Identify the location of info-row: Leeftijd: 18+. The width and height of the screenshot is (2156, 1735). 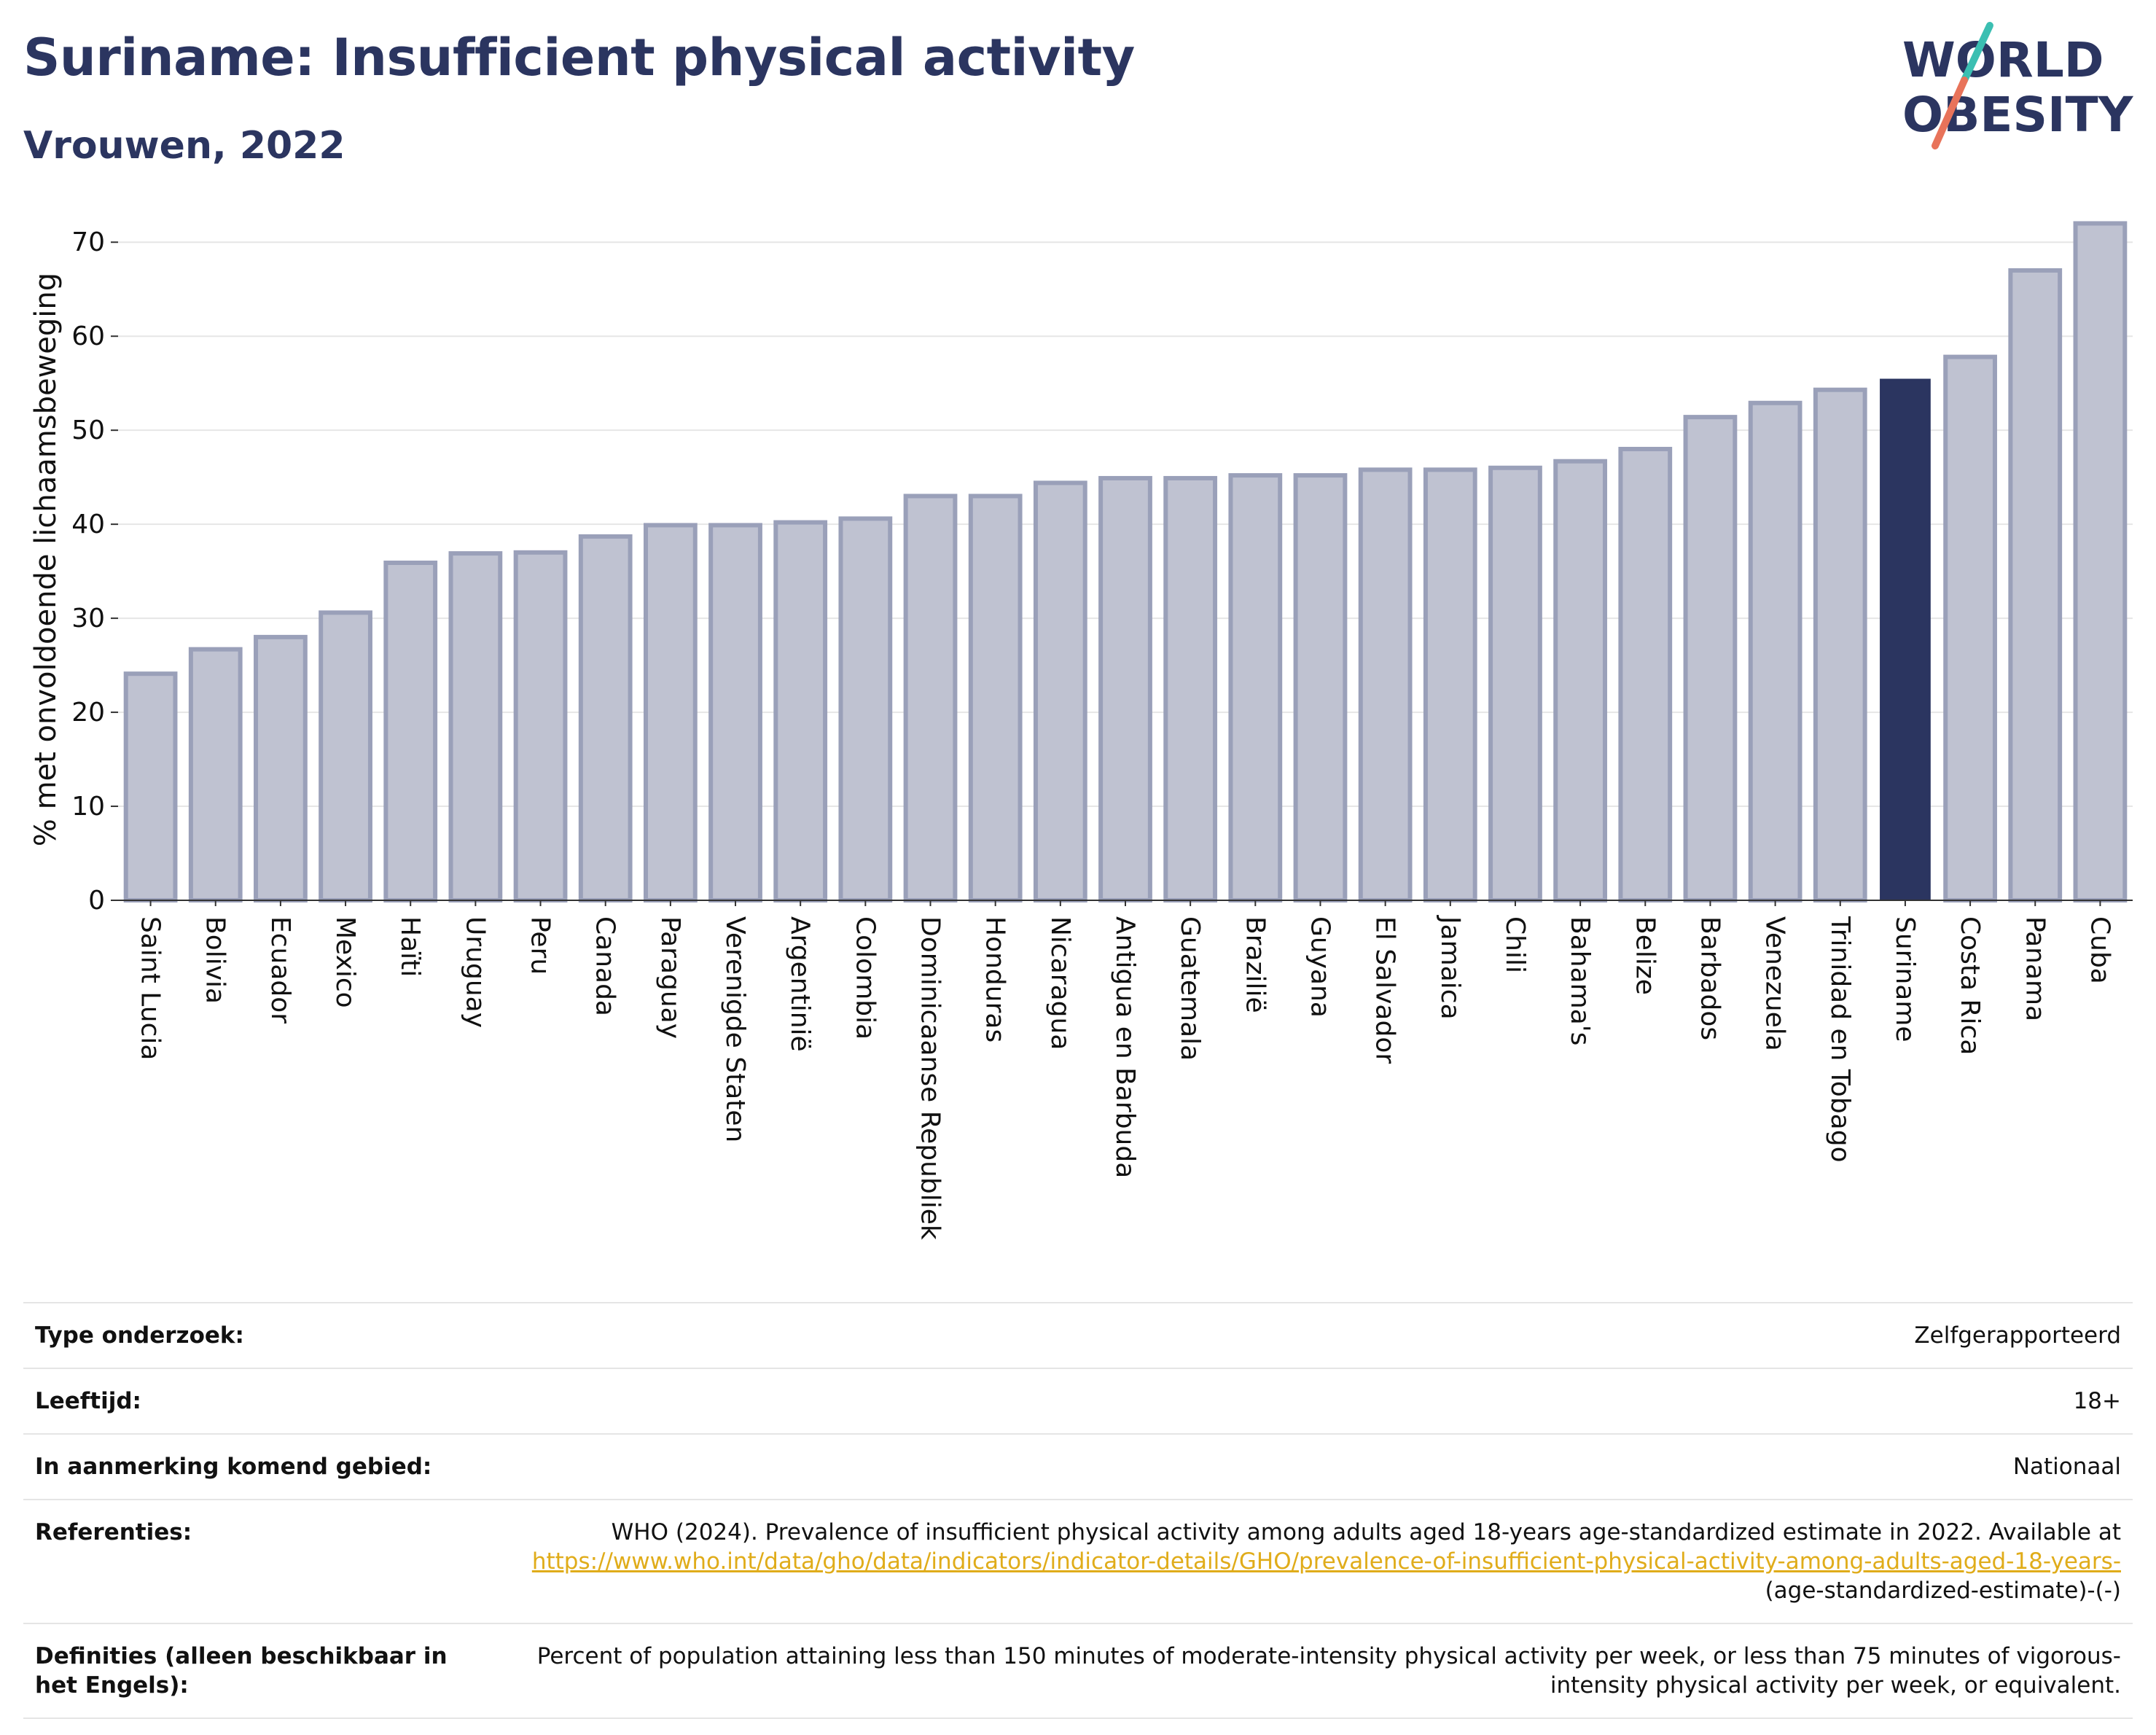
(1078, 1401).